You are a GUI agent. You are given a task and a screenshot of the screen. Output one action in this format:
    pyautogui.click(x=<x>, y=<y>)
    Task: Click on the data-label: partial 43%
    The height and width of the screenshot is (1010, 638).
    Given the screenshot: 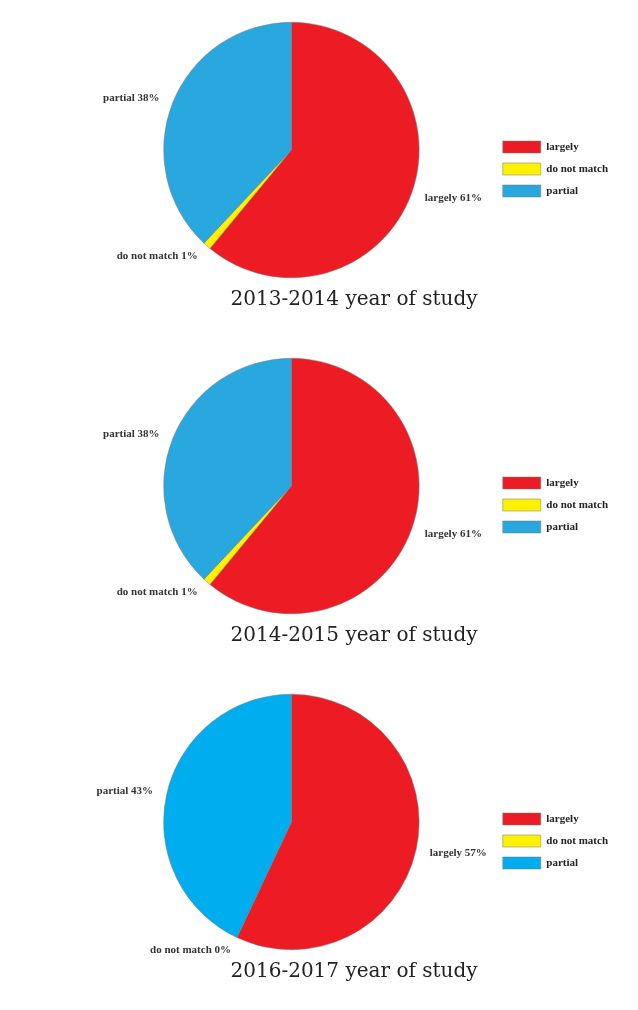 What is the action you would take?
    pyautogui.click(x=125, y=789)
    